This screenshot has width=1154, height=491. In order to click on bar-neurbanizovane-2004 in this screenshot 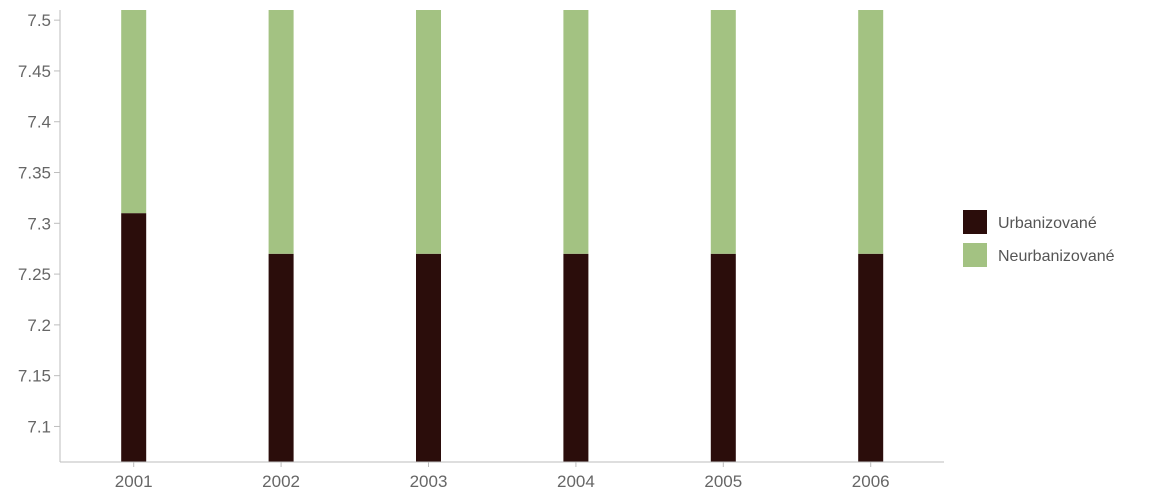, I will do `click(576, 132)`.